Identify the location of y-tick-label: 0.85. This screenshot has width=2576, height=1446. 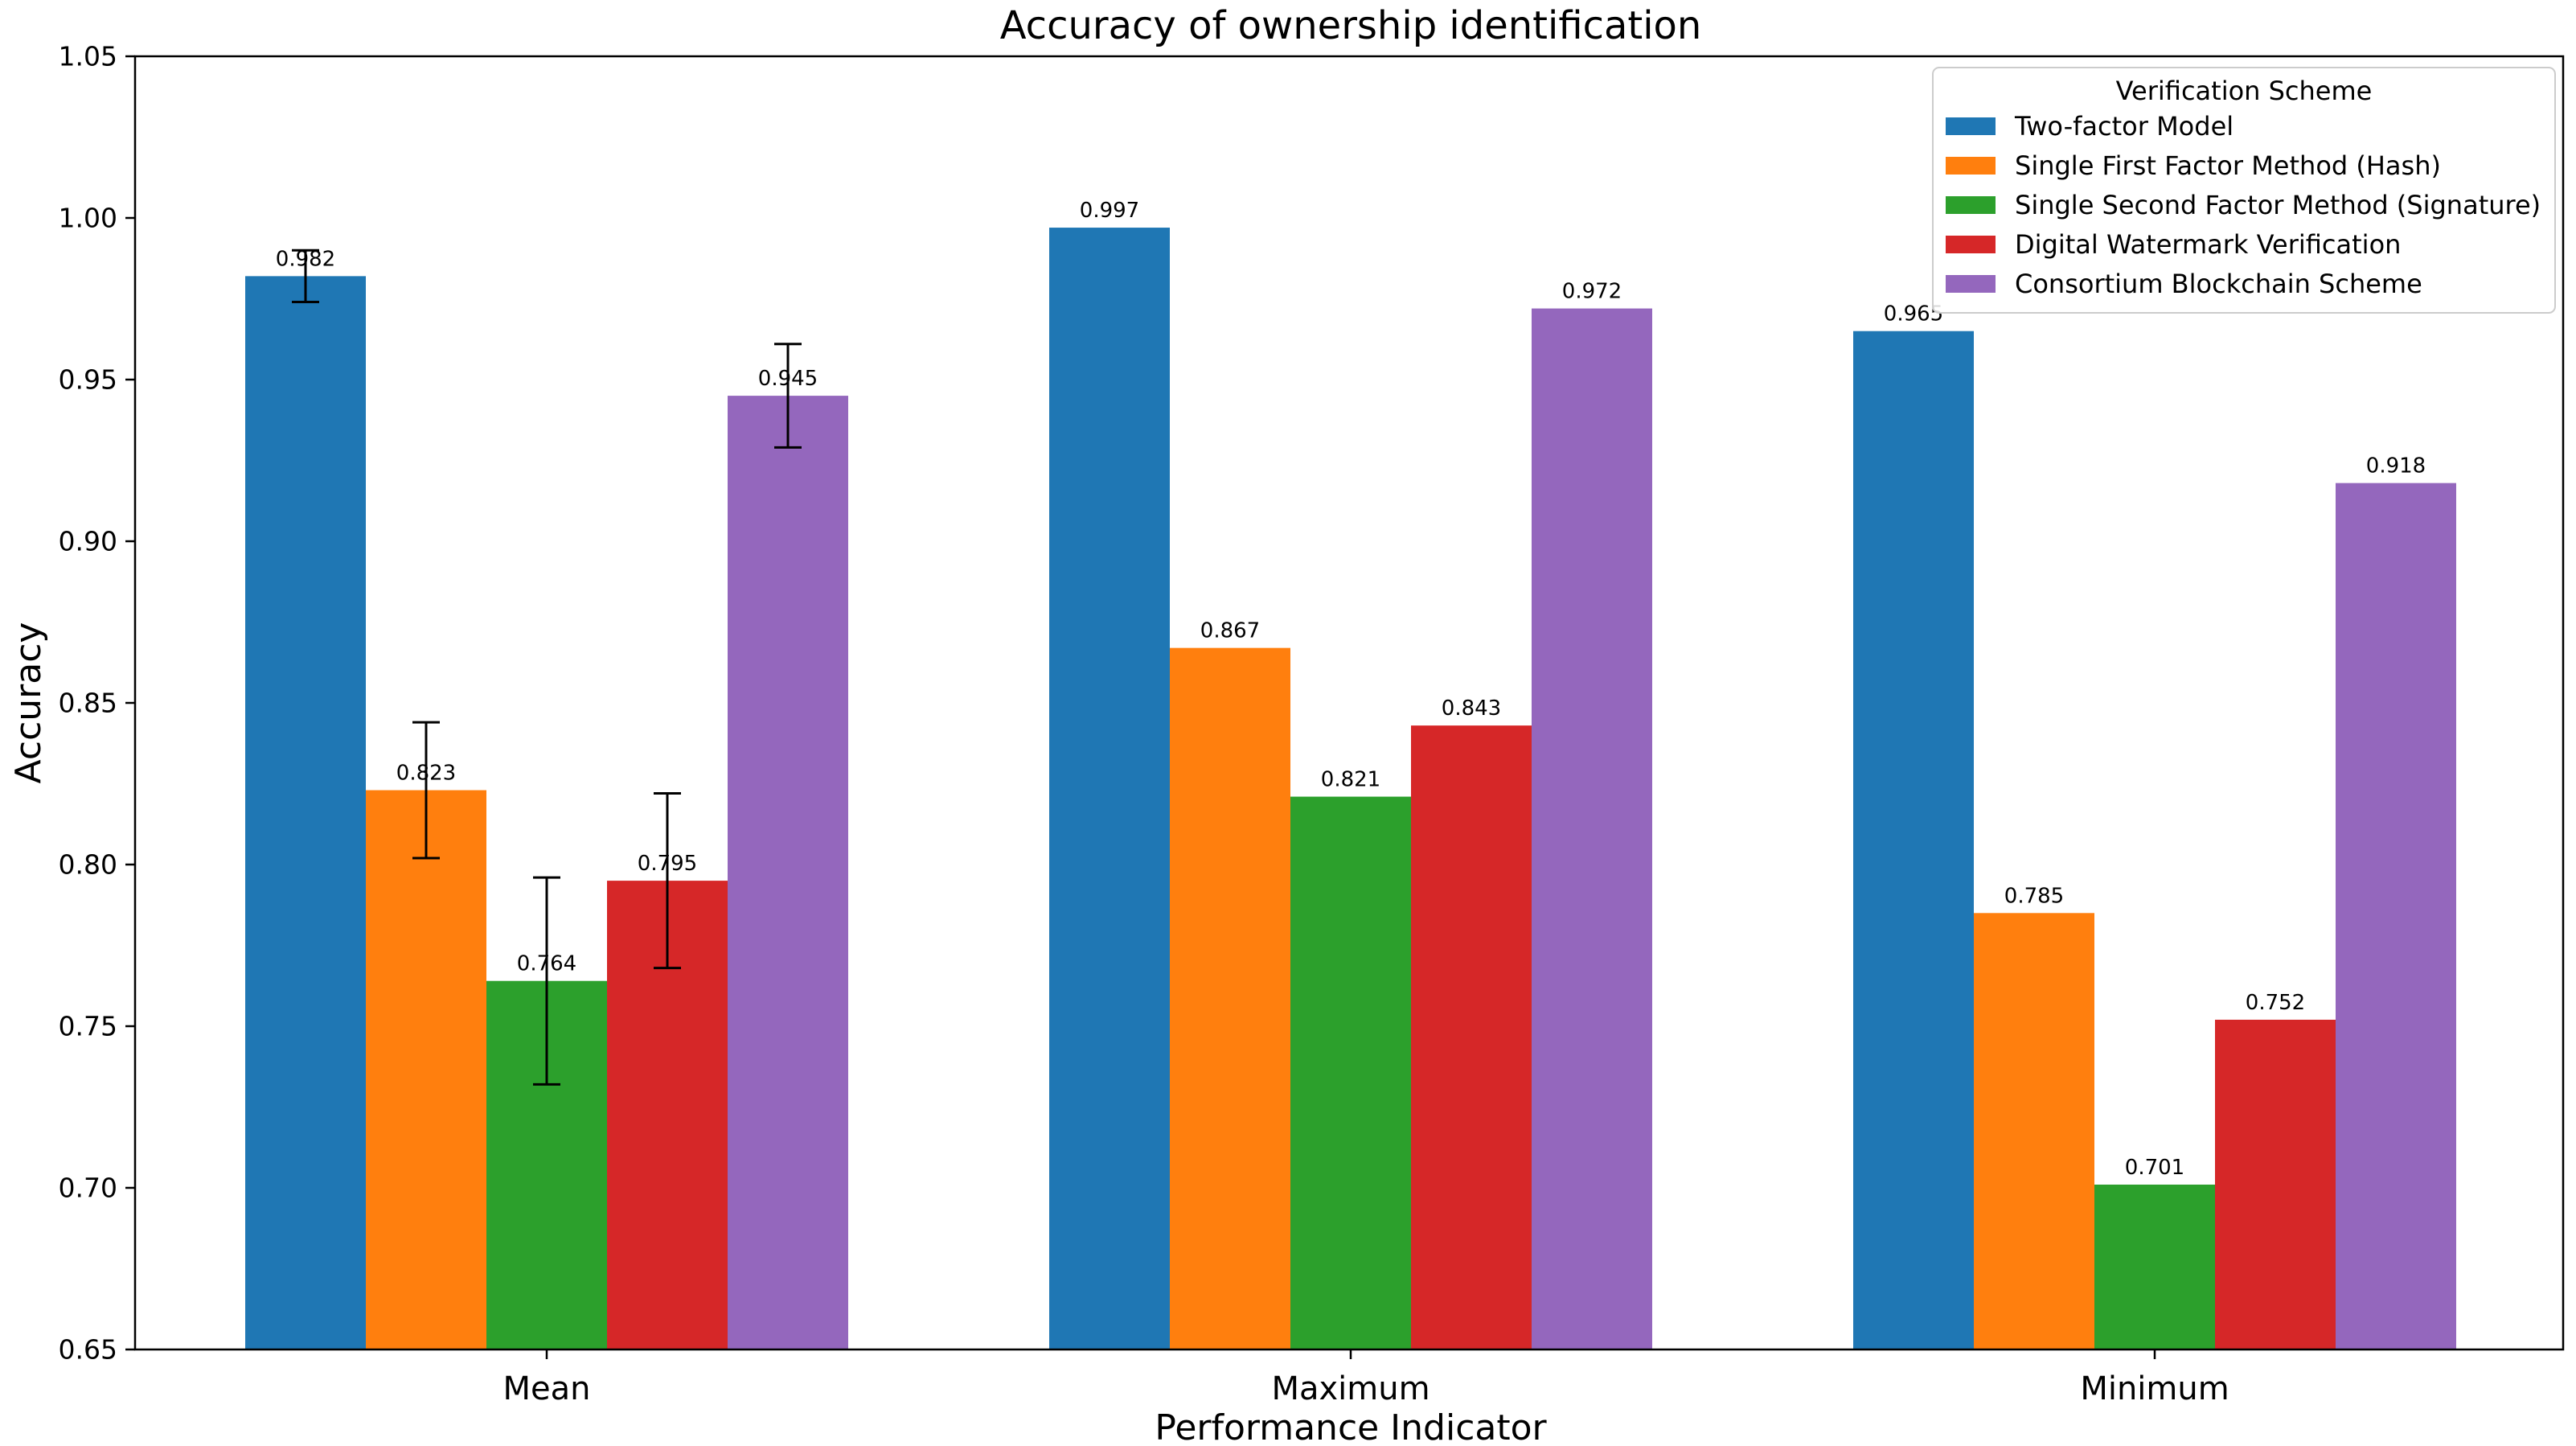
(88, 703).